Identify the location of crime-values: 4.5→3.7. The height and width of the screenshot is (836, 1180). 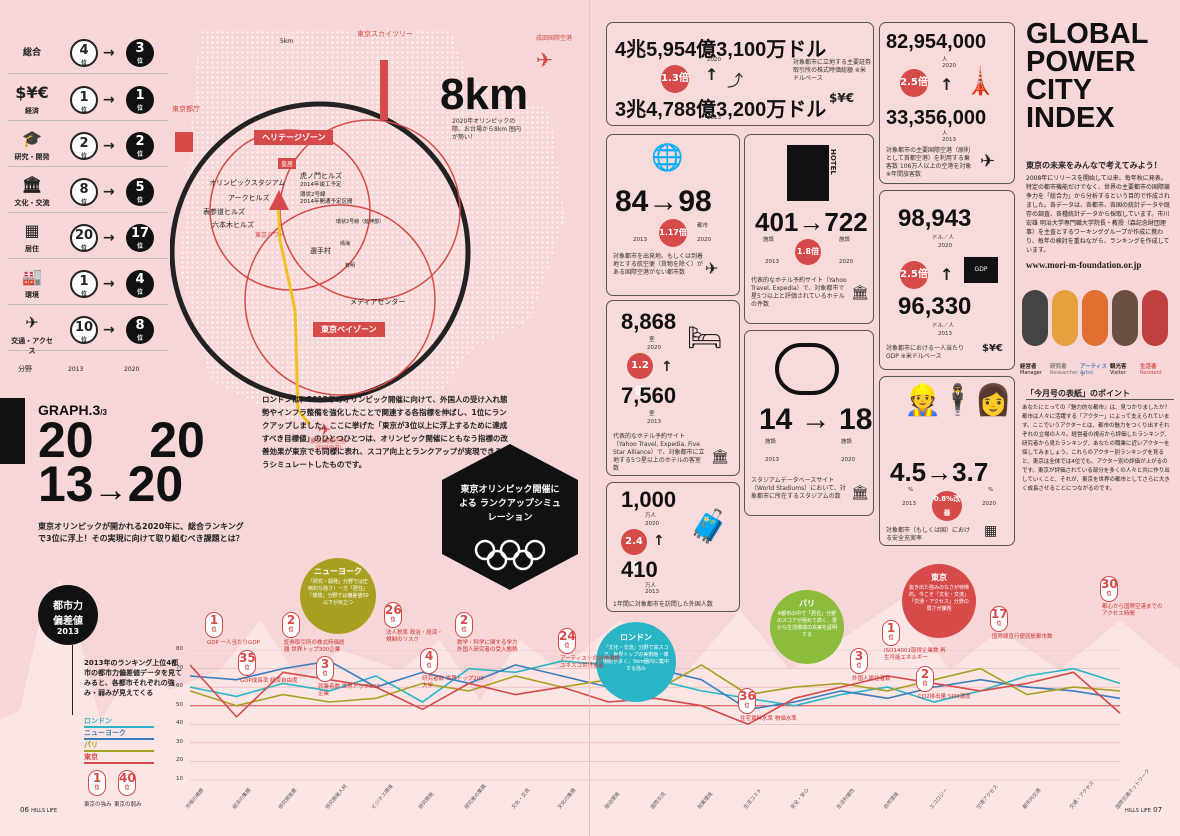
(939, 472).